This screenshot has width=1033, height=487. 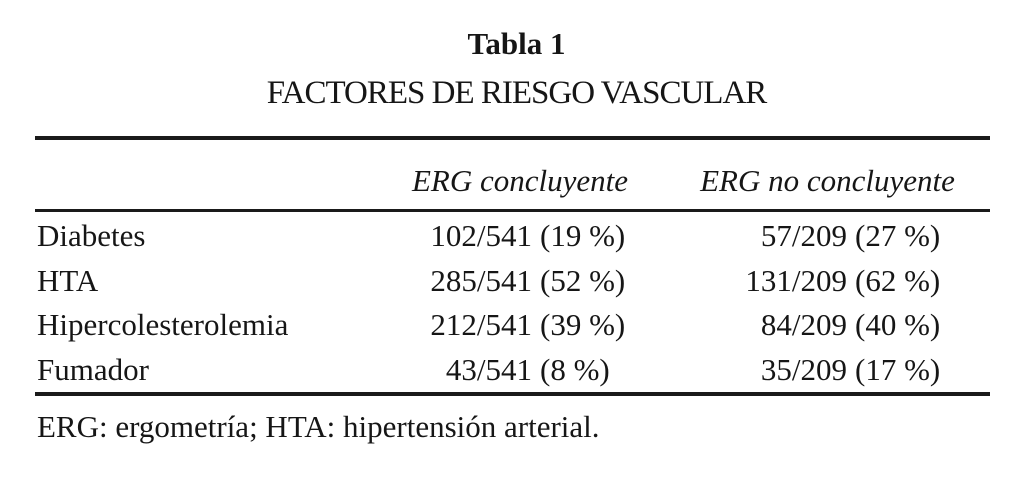 I want to click on row-label-fumador: Fumador, so click(x=93, y=369).